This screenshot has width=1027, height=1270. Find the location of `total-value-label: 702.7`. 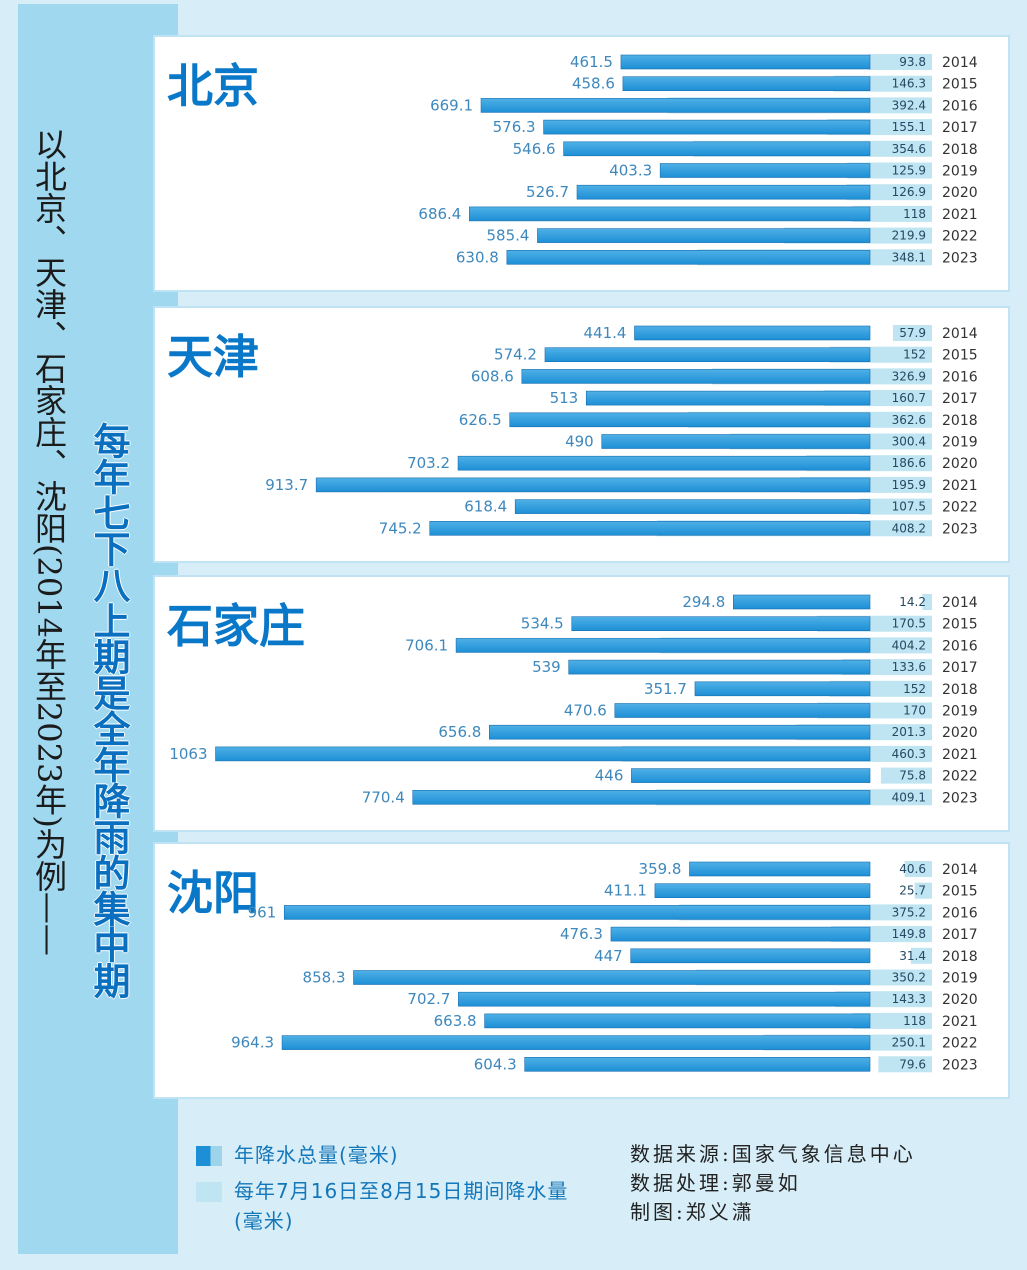

total-value-label: 702.7 is located at coordinates (428, 999).